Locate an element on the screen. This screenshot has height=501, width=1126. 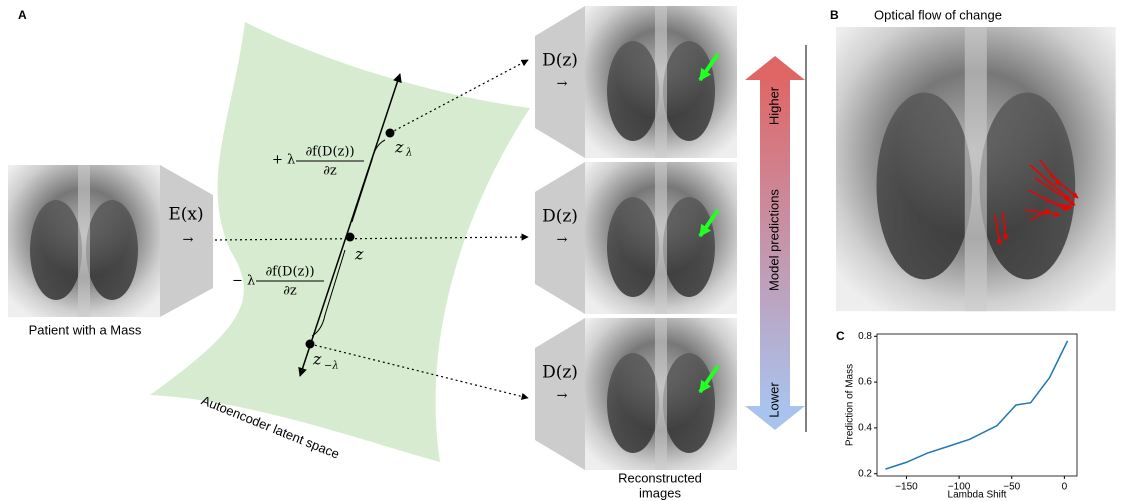
encoder-shape is located at coordinates (186, 241).